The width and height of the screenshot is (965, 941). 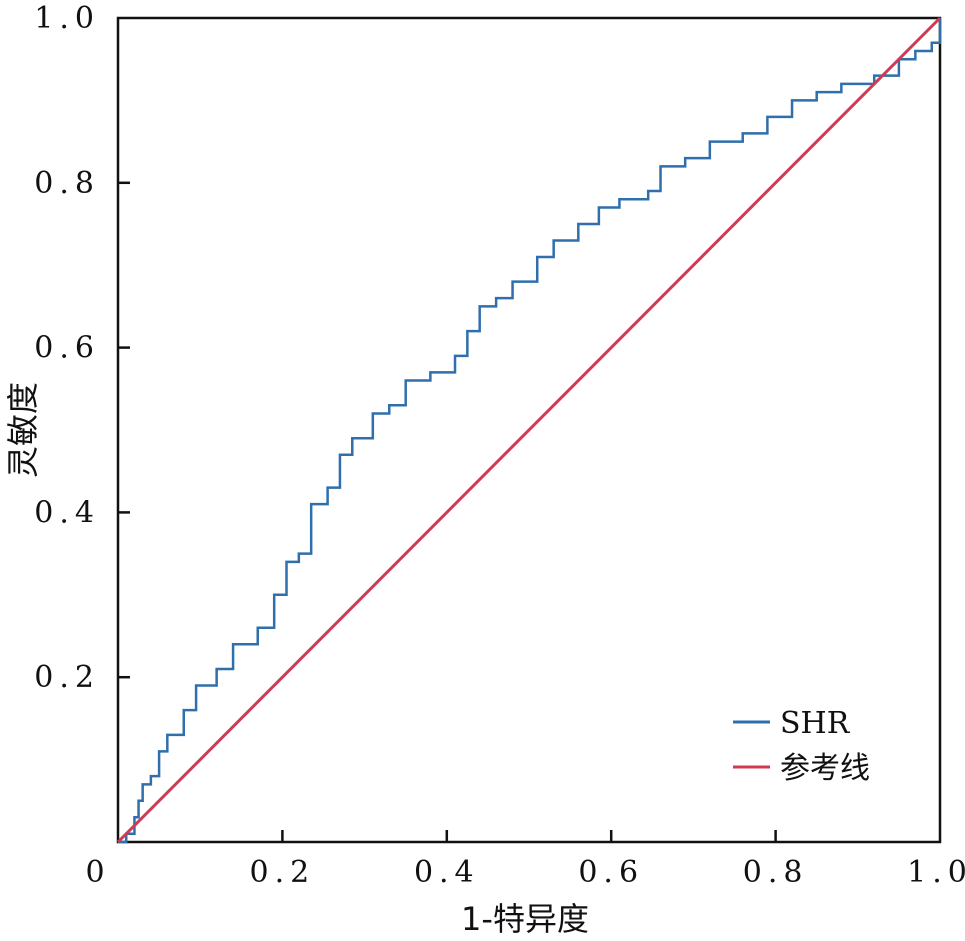 I want to click on y-tick-label: 0.2, so click(x=67, y=677).